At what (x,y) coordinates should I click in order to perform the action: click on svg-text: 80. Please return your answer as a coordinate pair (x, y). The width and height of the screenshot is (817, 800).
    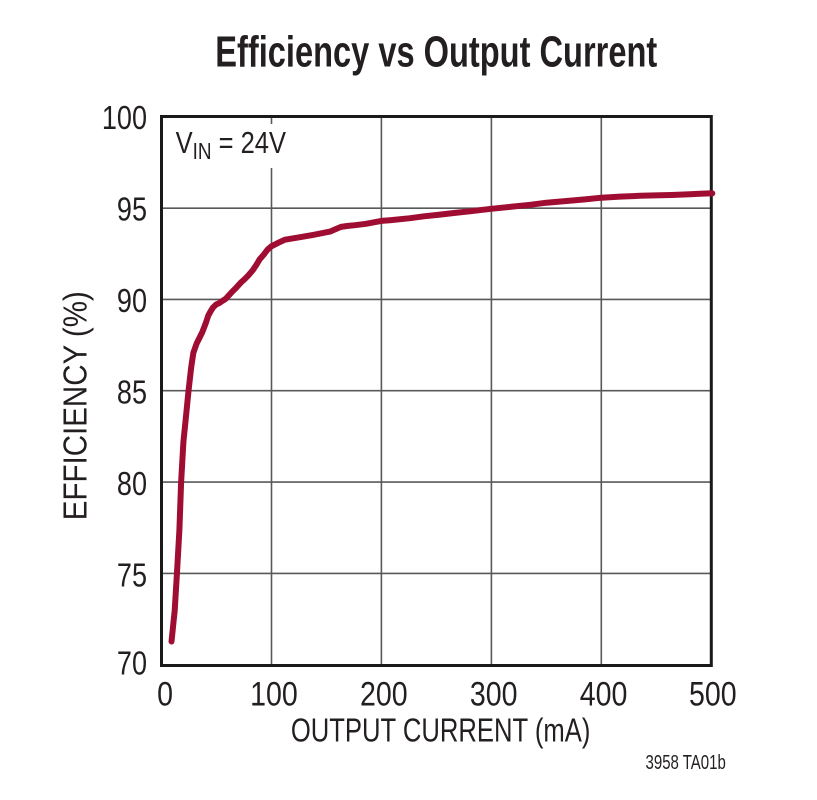
    Looking at the image, I should click on (132, 484).